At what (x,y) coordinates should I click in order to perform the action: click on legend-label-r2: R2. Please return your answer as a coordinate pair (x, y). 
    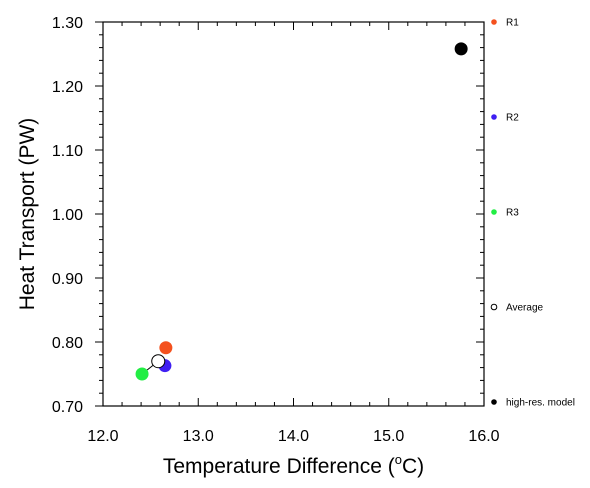
    Looking at the image, I should click on (512, 118).